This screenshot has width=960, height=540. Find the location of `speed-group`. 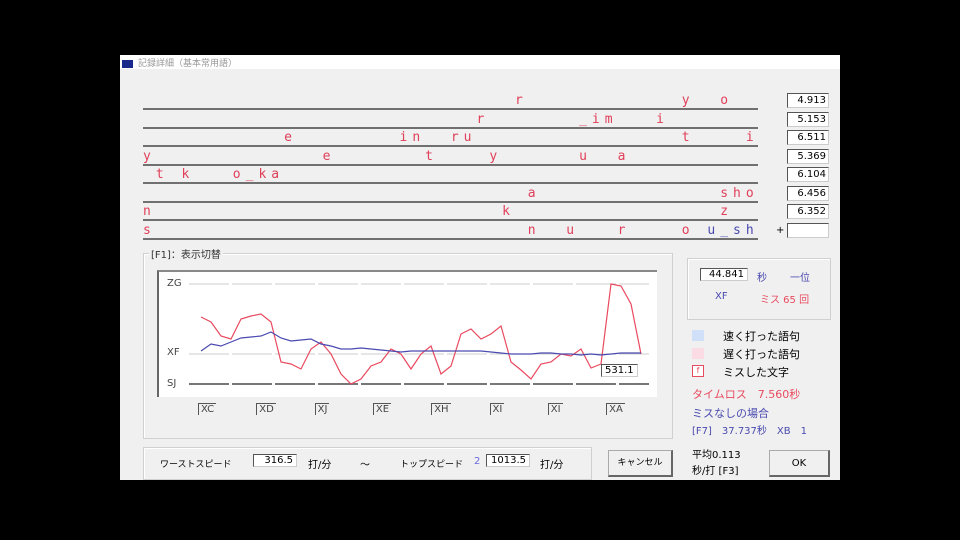

speed-group is located at coordinates (367, 463).